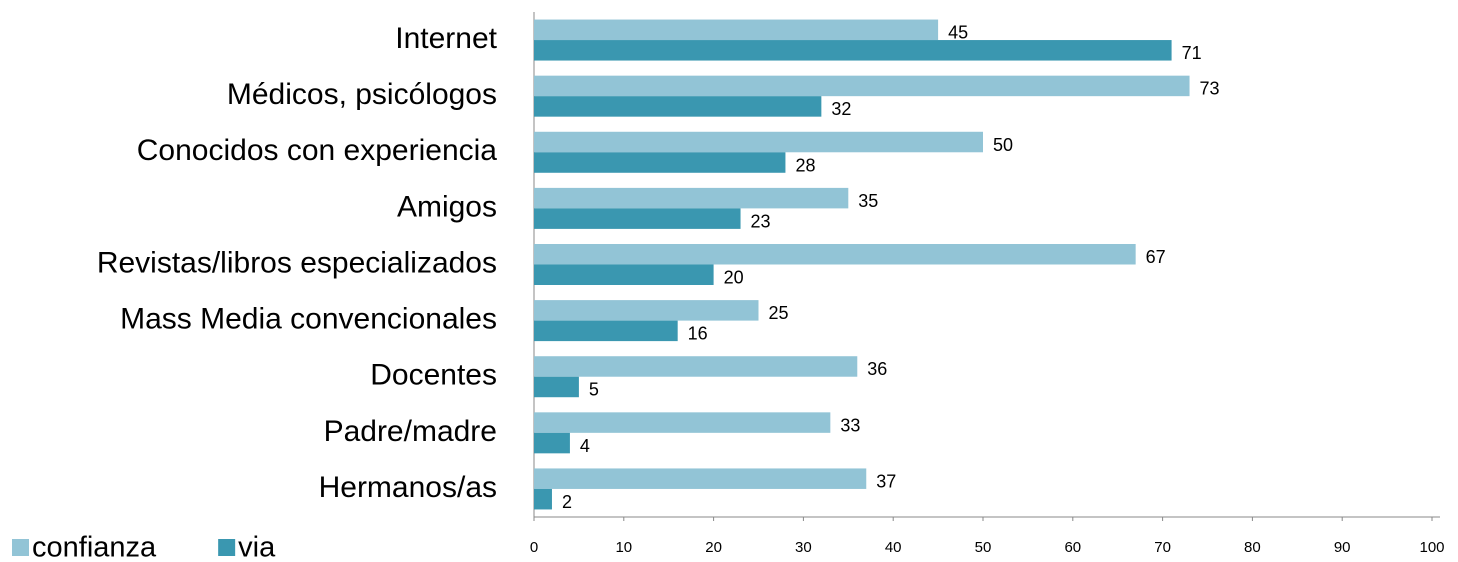  I want to click on x-tick-label: 80, so click(1252, 547).